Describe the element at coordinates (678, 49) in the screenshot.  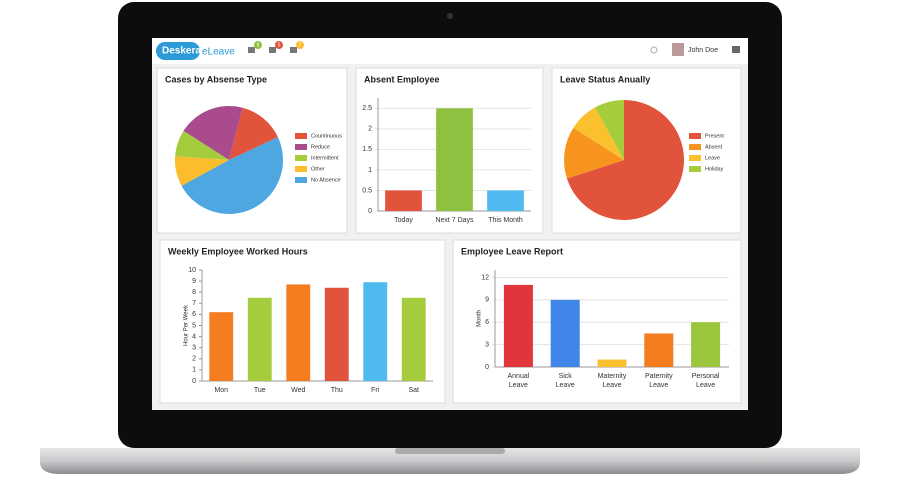
I see `avatar` at that location.